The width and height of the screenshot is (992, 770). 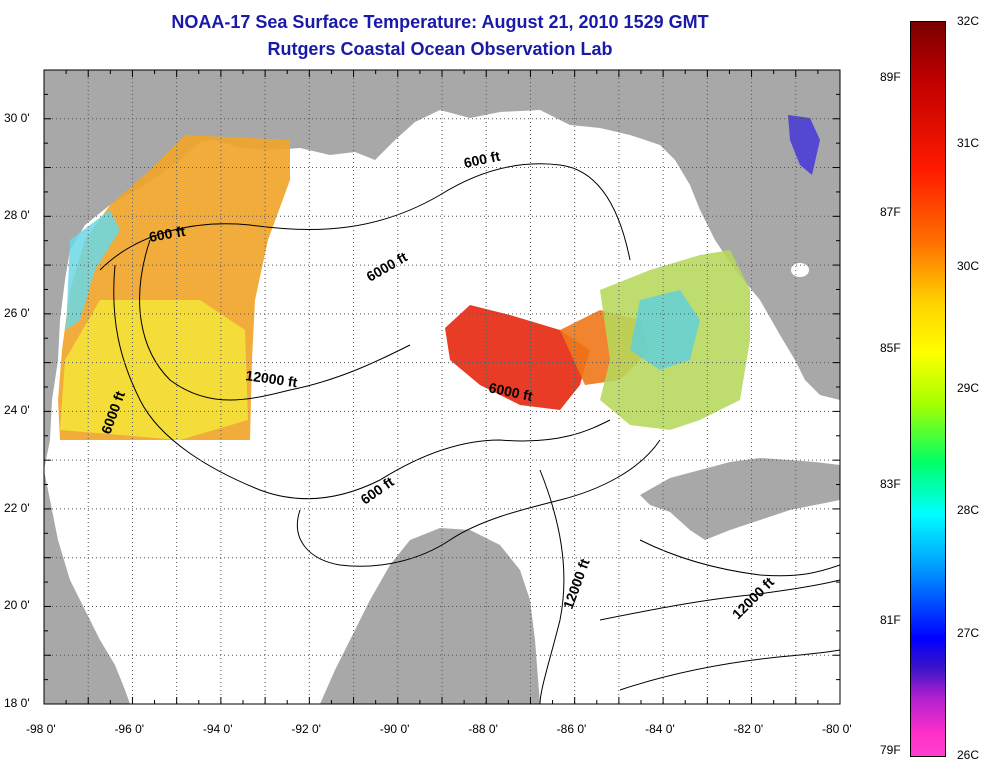 What do you see at coordinates (306, 729) in the screenshot?
I see `x-axis-label: -92 0'` at bounding box center [306, 729].